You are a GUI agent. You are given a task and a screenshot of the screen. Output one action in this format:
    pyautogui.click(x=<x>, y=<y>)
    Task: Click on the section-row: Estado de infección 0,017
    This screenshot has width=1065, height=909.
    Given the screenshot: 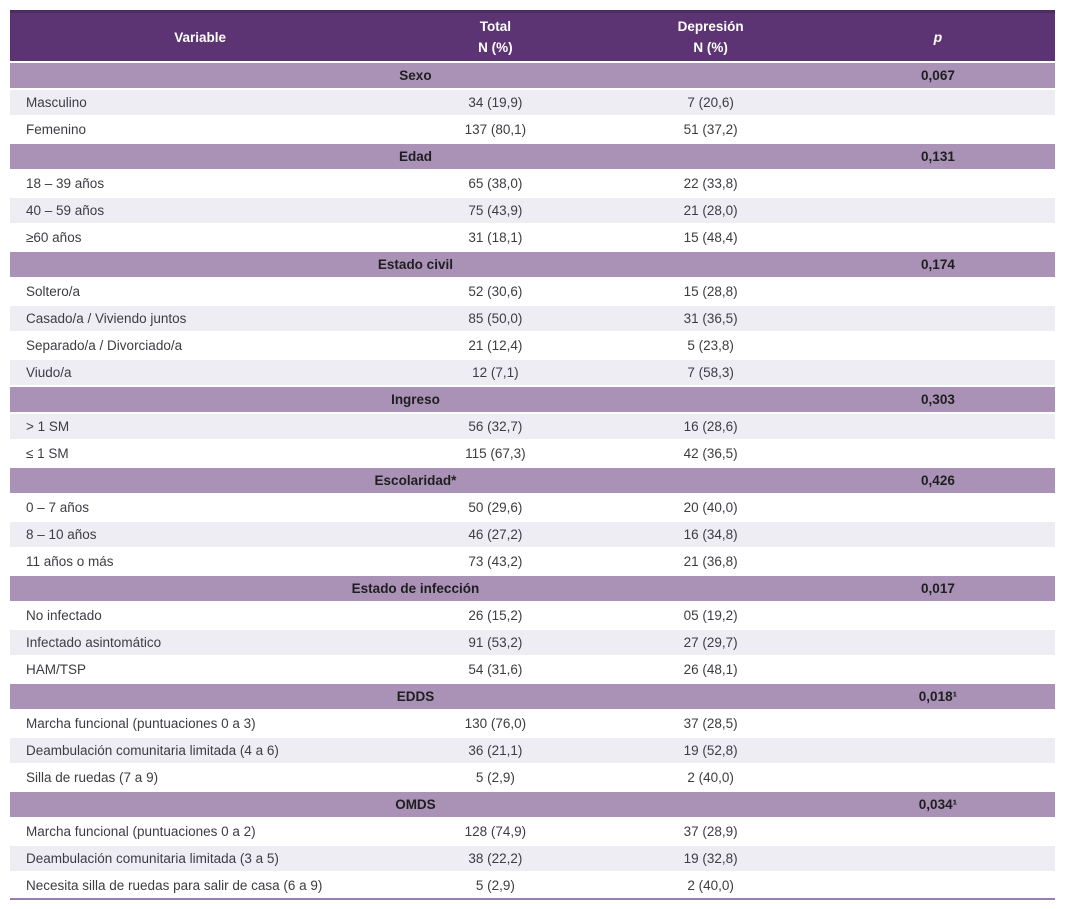 What is the action you would take?
    pyautogui.click(x=532, y=589)
    